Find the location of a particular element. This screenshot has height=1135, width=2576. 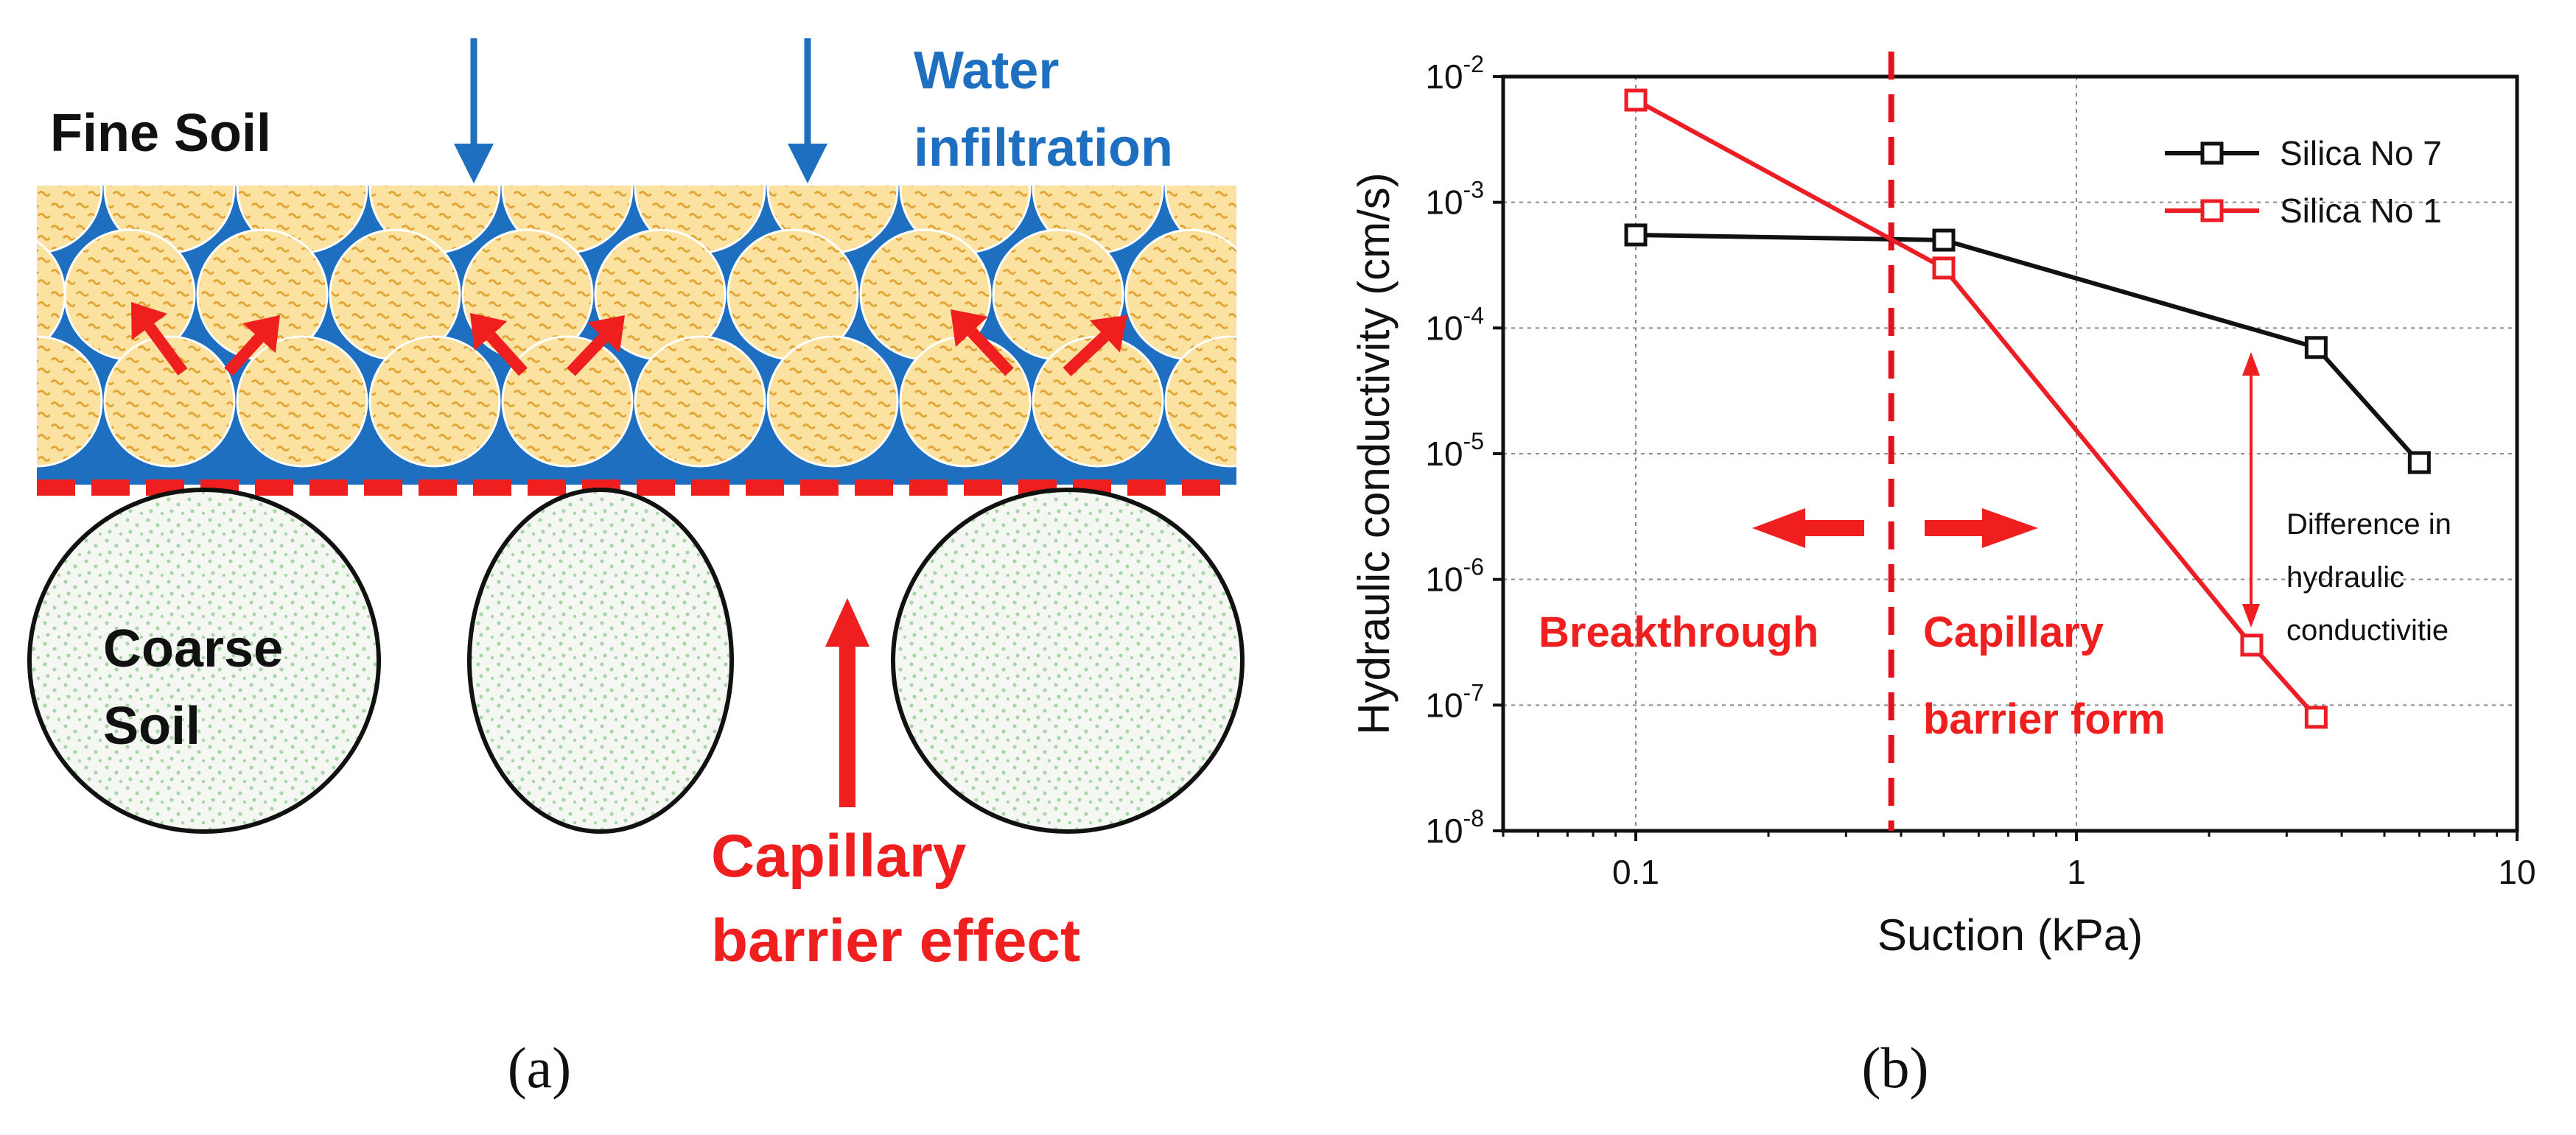

y-tick-label-7: 10⁻⁸ is located at coordinates (1454, 827).